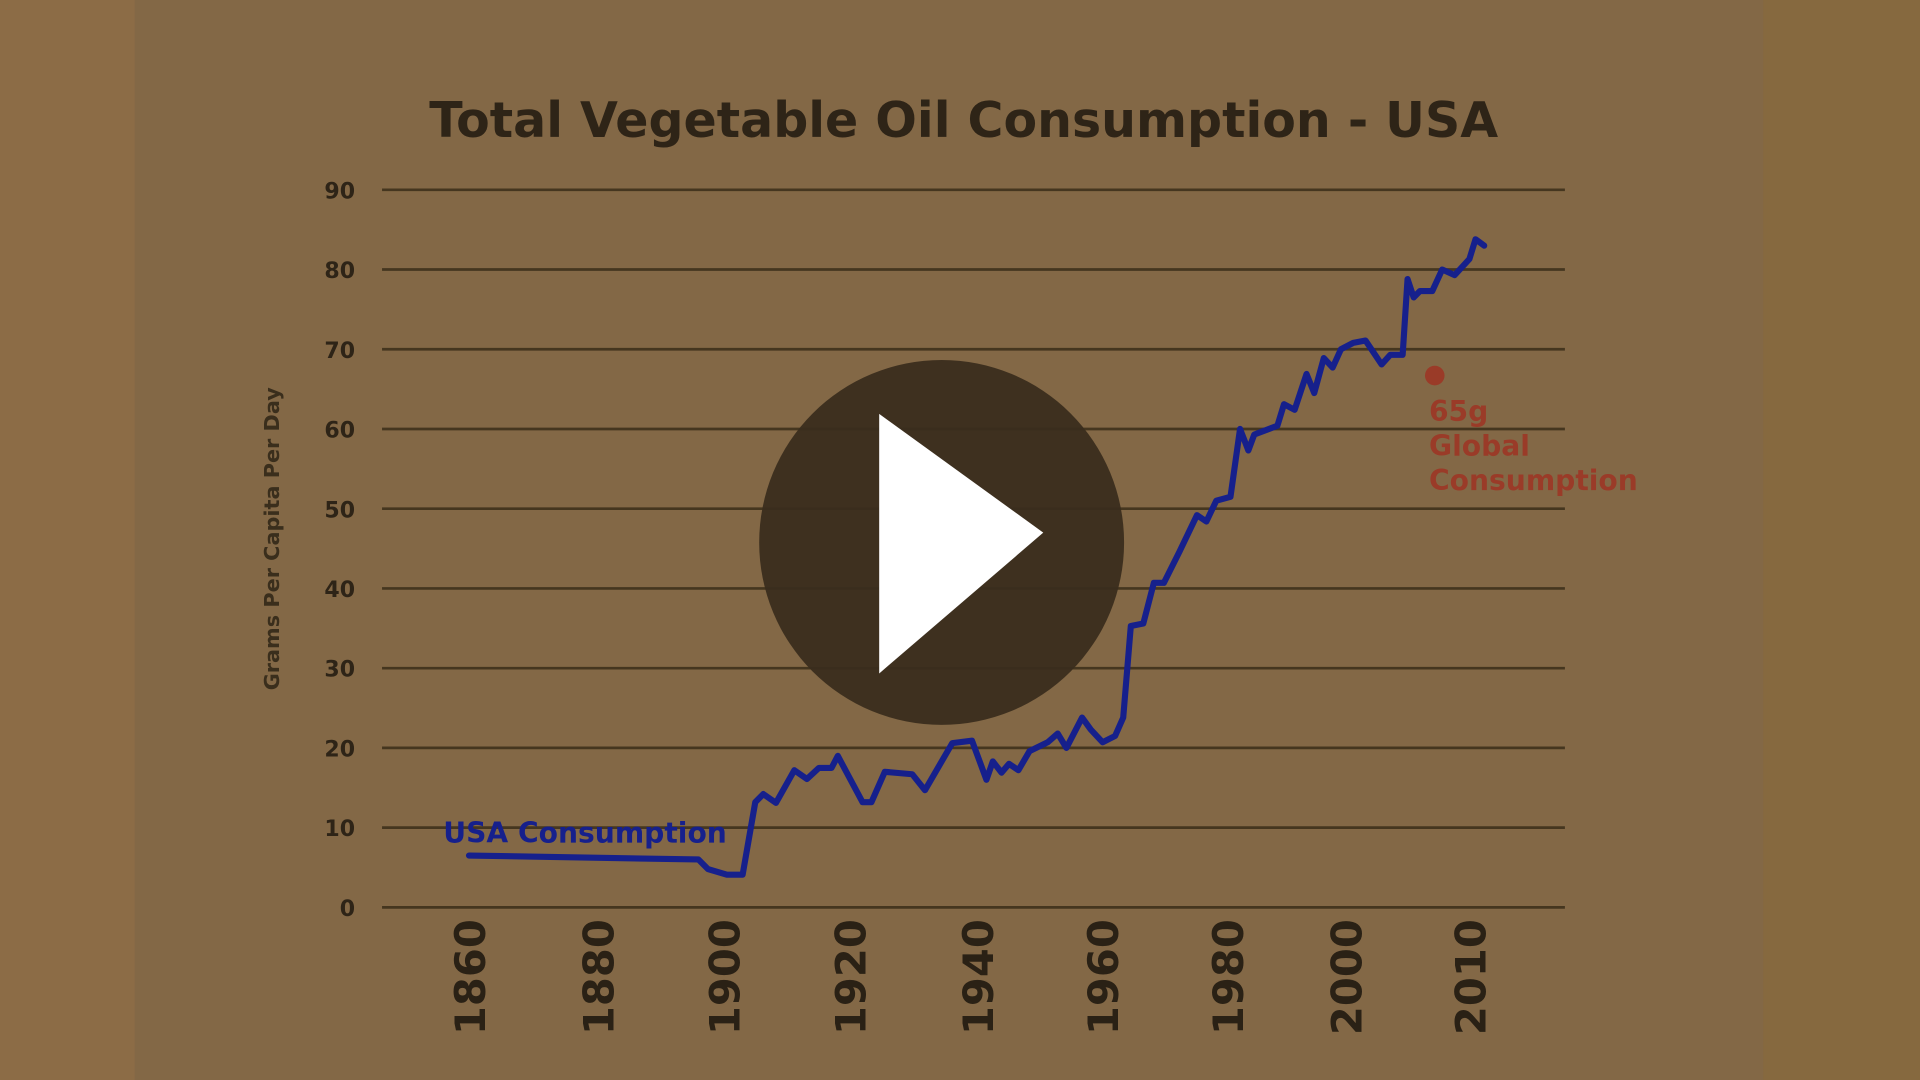 The image size is (1920, 1080). What do you see at coordinates (1470, 977) in the screenshot?
I see `x-tick-label: 2010` at bounding box center [1470, 977].